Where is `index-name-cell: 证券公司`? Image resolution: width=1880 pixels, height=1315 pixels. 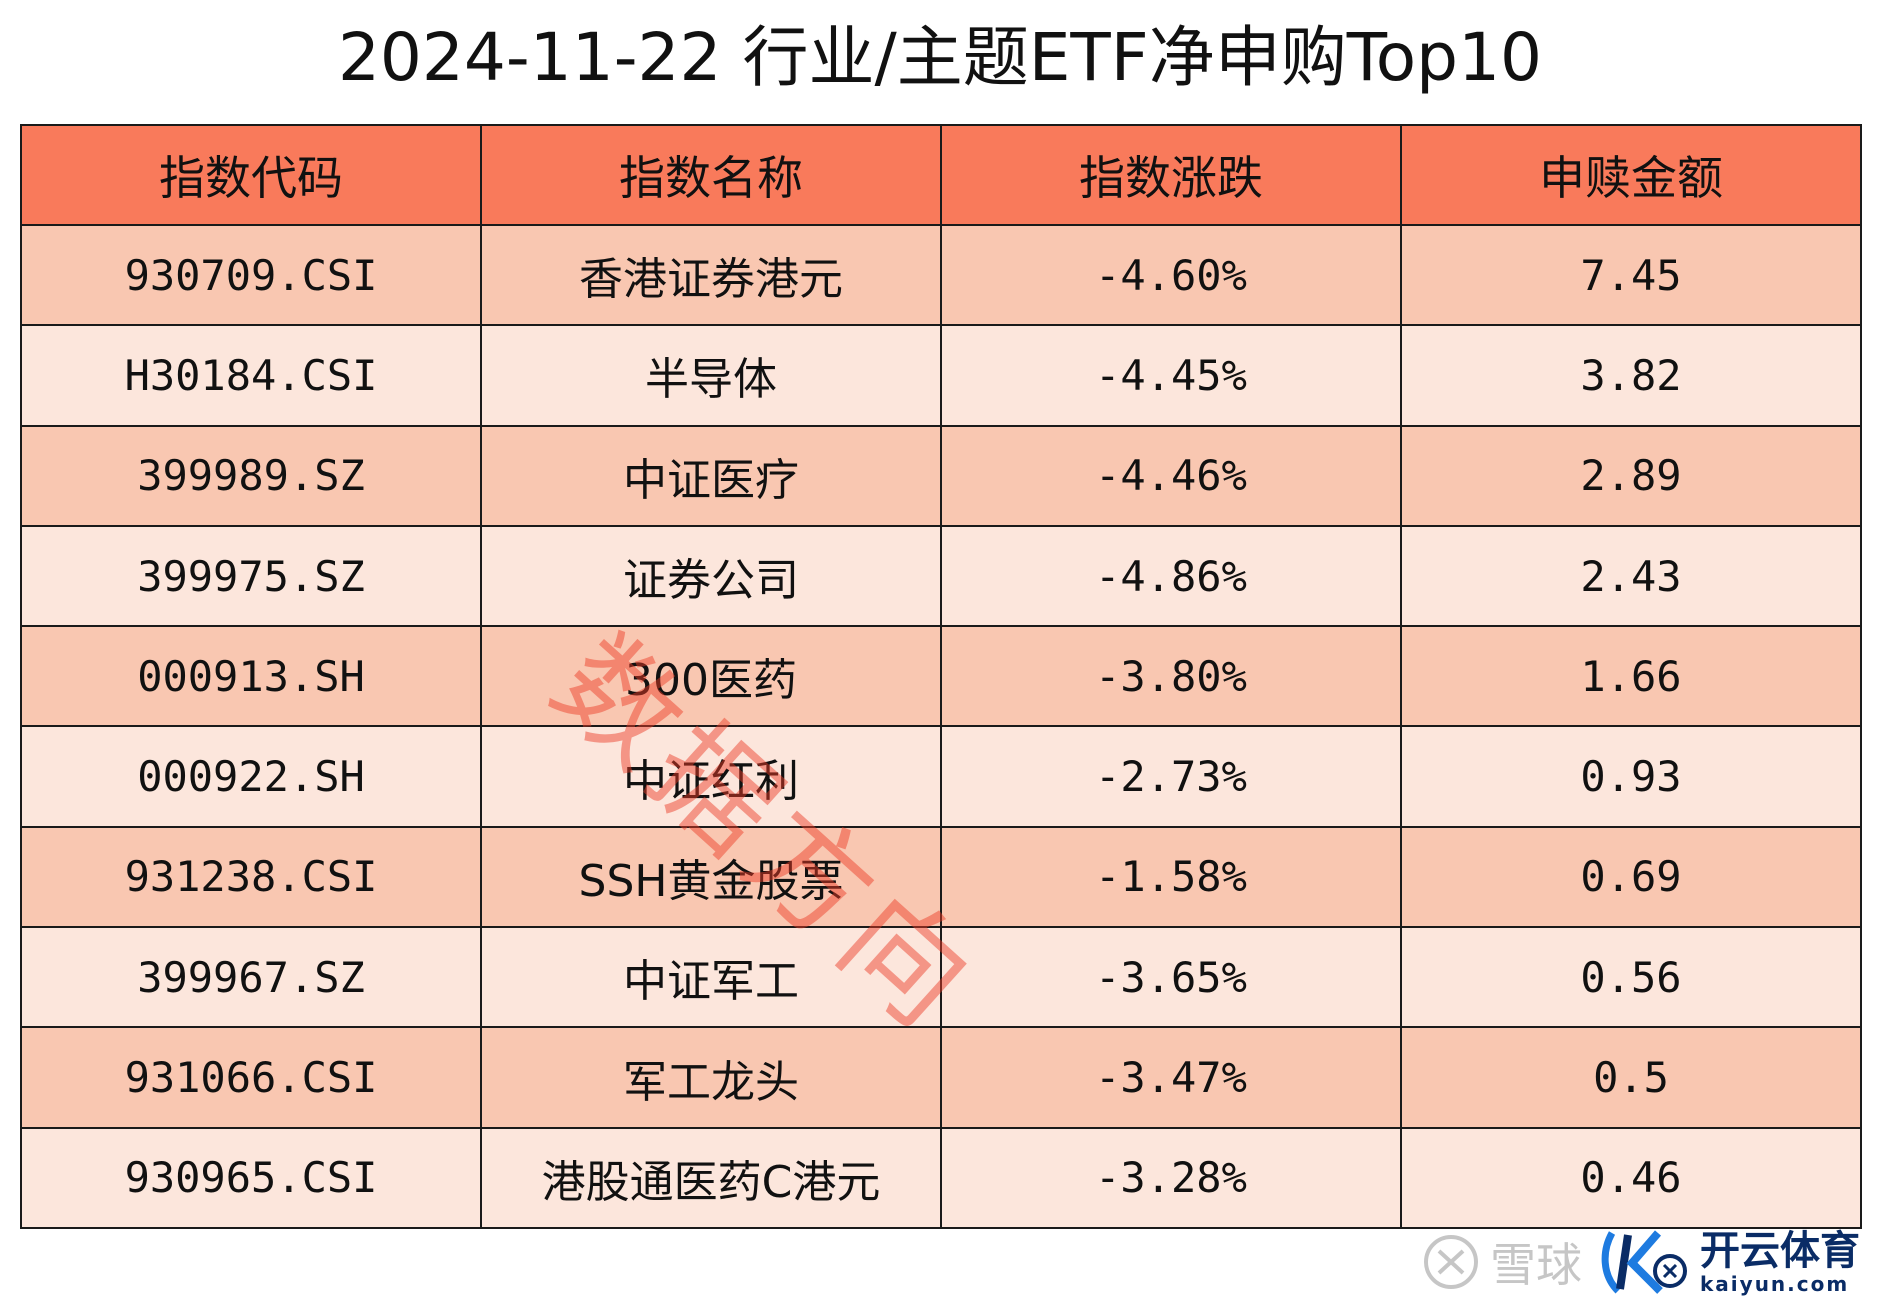 index-name-cell: 证券公司 is located at coordinates (711, 576).